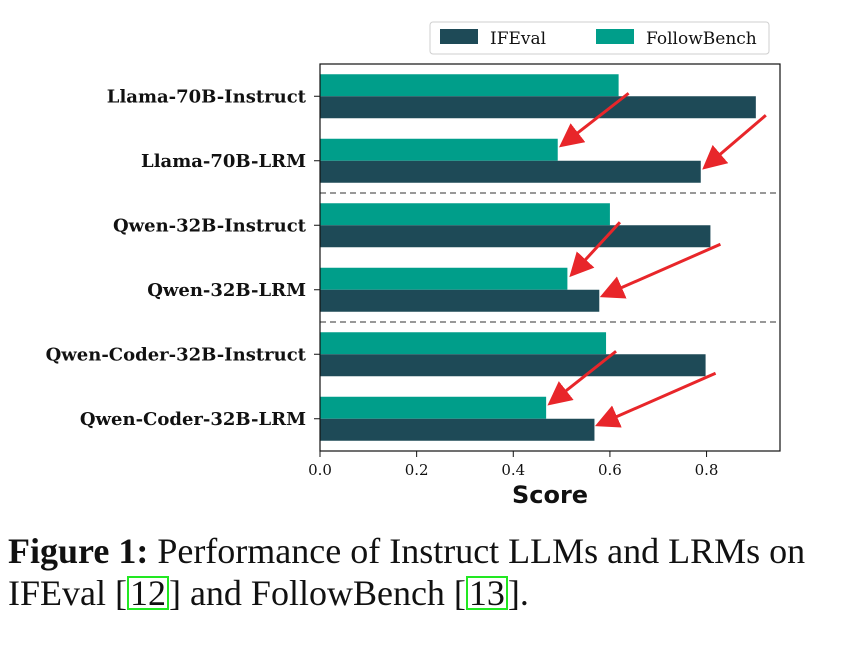 Image resolution: width=856 pixels, height=646 pixels. I want to click on legend-swatch-ifeval, so click(459, 36).